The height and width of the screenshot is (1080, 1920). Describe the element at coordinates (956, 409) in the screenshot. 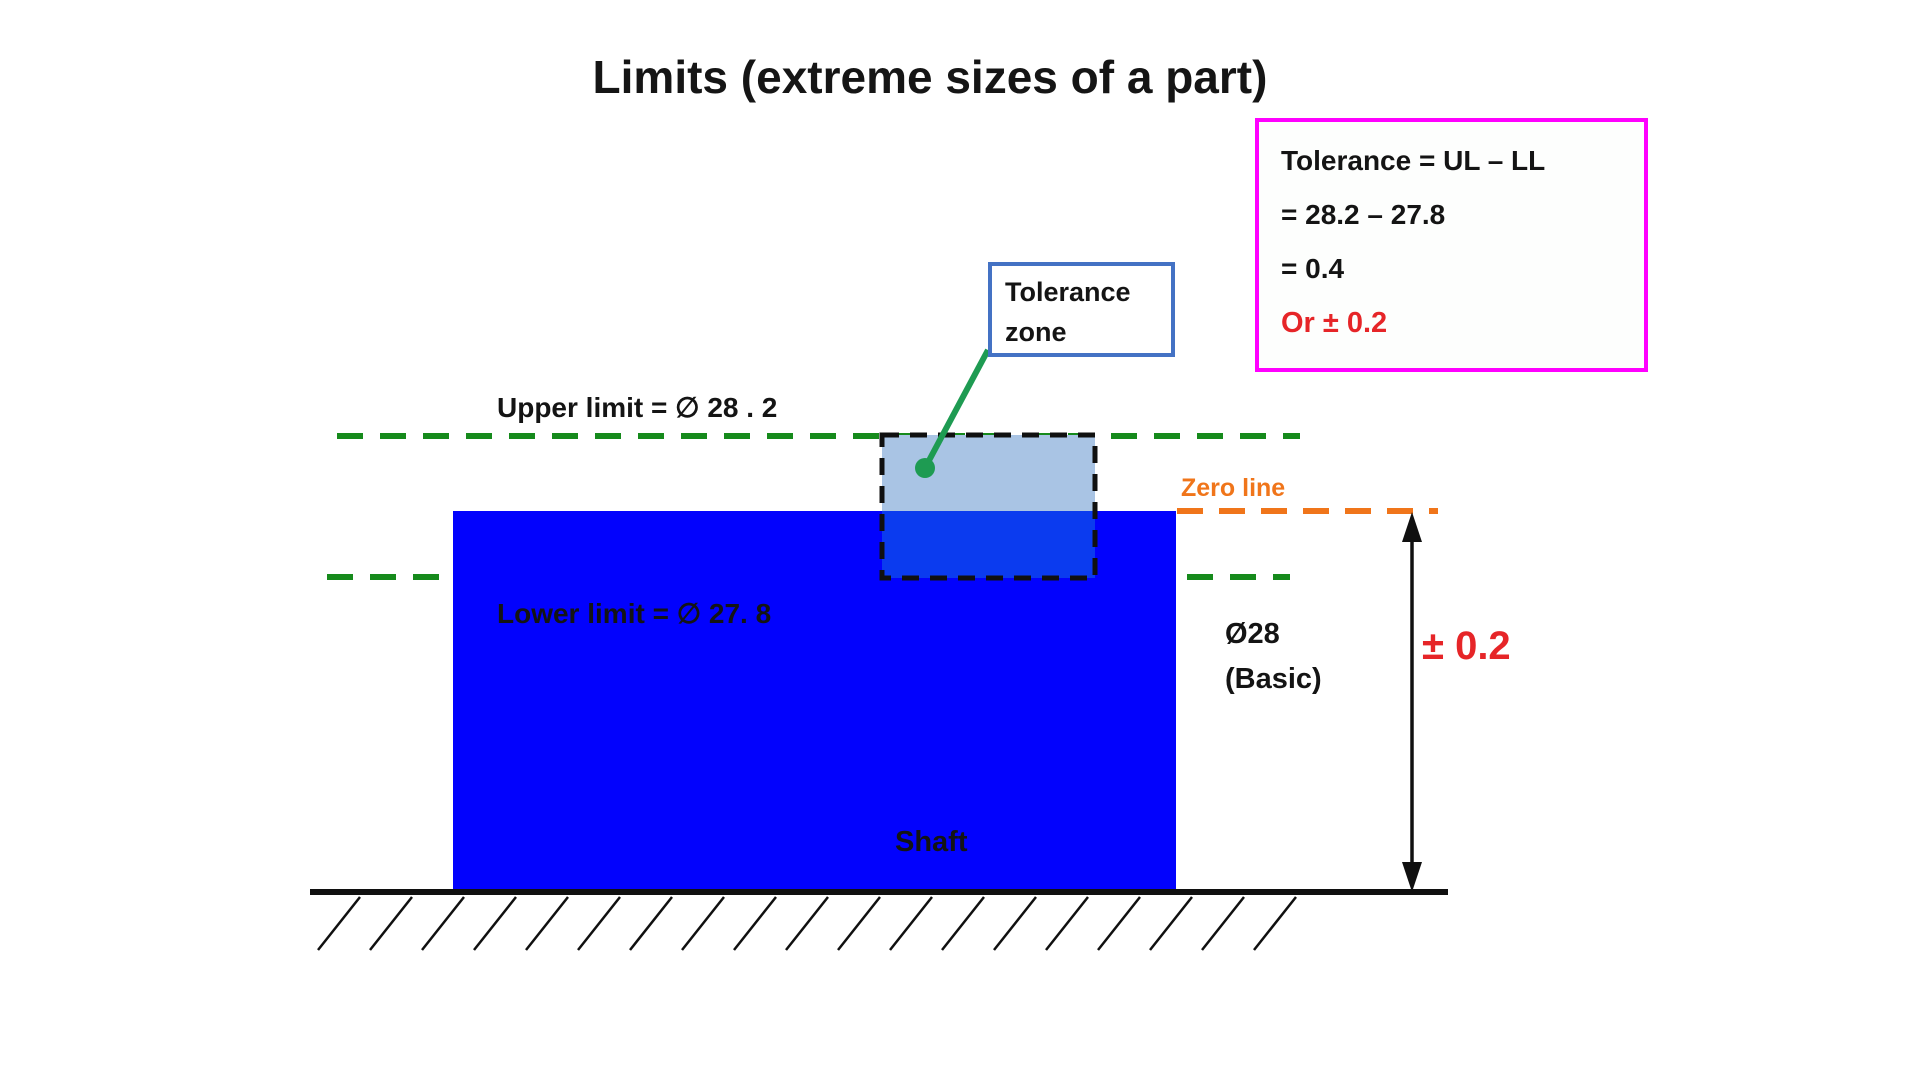

I see `callout-leader-line` at that location.